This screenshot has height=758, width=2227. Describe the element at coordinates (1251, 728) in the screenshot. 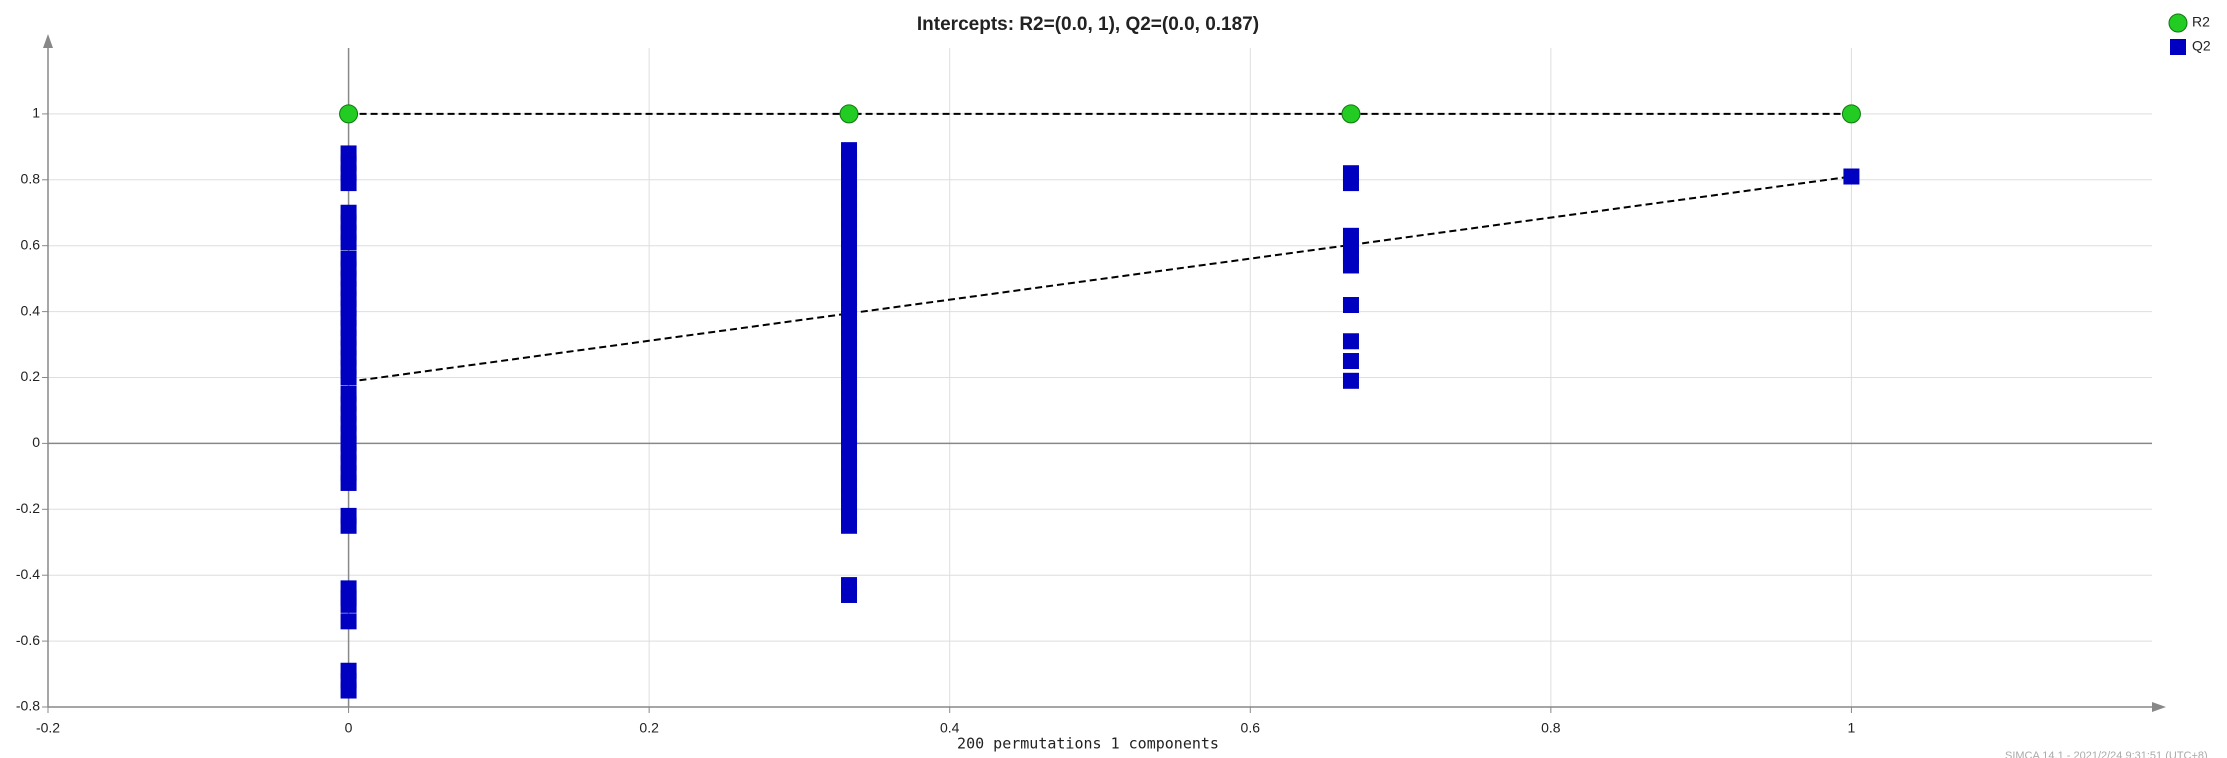

I see `x-tick-label: 0.6` at that location.